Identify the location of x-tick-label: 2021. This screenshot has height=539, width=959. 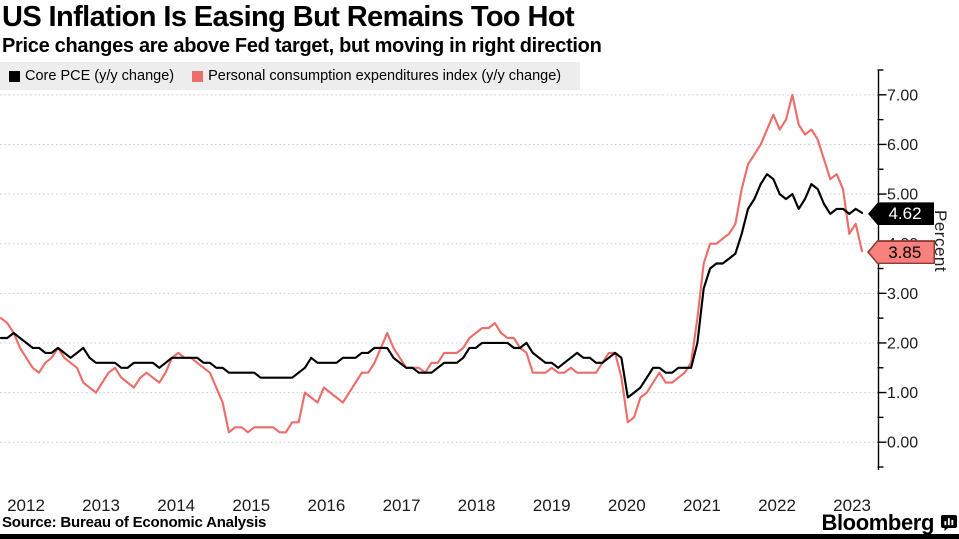
(702, 505).